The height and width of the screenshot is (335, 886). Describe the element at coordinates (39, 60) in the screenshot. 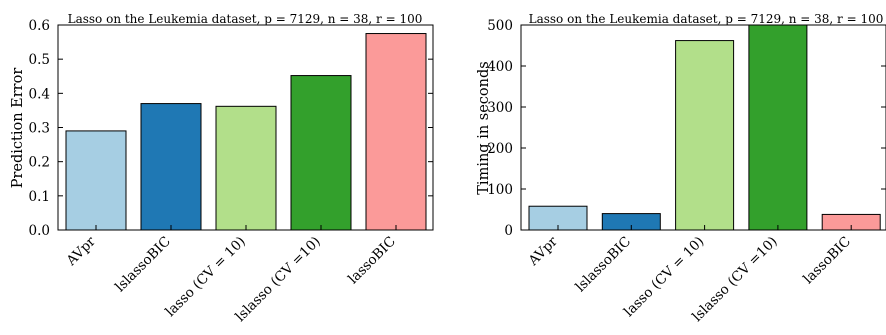

I see `y-tick-label: 0.5` at that location.